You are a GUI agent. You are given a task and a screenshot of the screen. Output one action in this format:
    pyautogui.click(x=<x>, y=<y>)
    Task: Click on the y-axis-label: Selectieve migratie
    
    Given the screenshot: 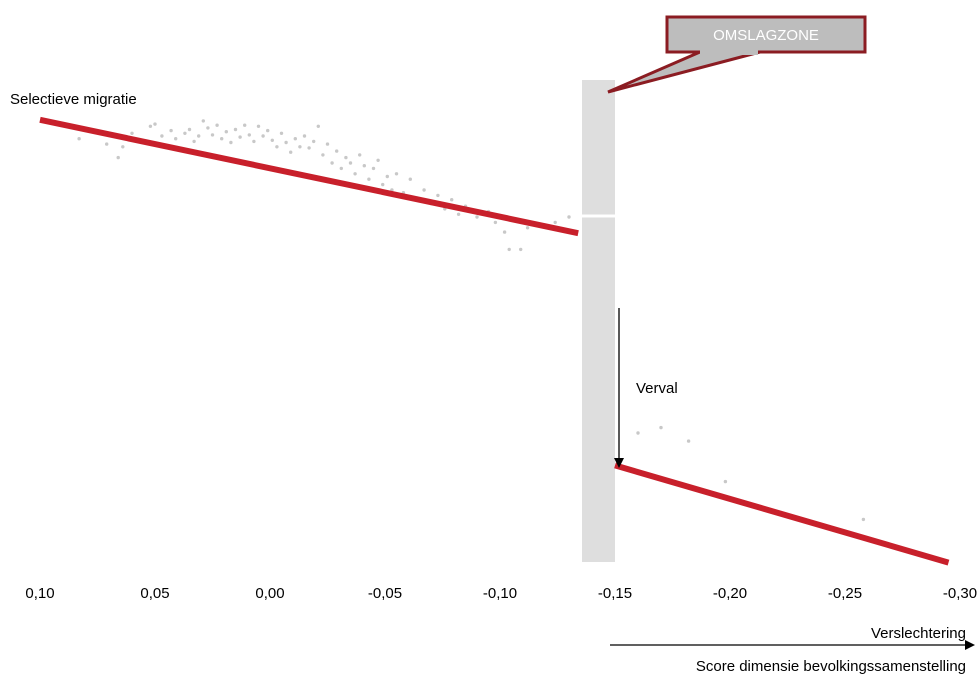 What is the action you would take?
    pyautogui.click(x=73, y=99)
    